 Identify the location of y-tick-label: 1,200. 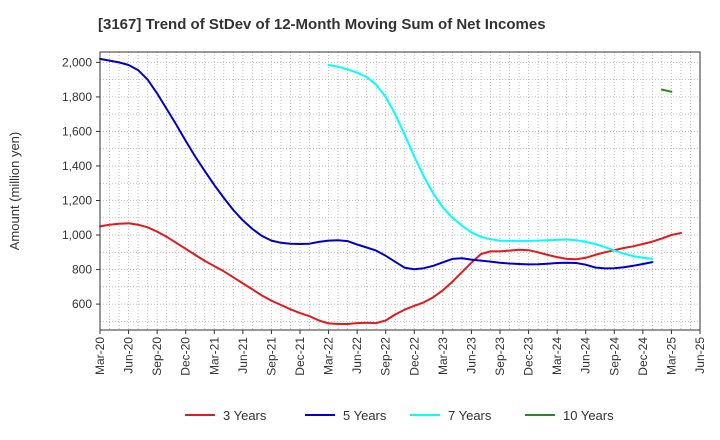
(77, 200).